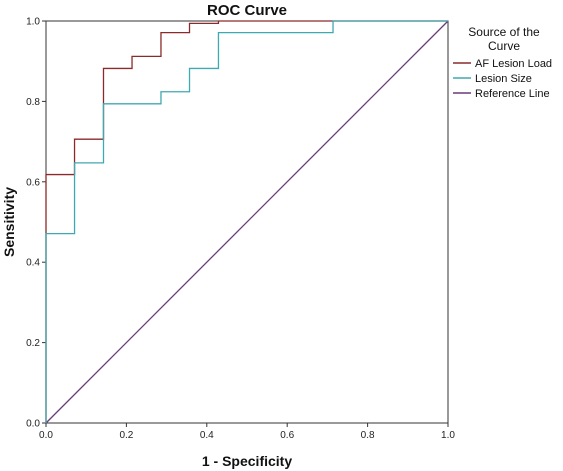 This screenshot has width=563, height=471. I want to click on legend-label-af-lesion-load: AF Lesion Load, so click(513, 64).